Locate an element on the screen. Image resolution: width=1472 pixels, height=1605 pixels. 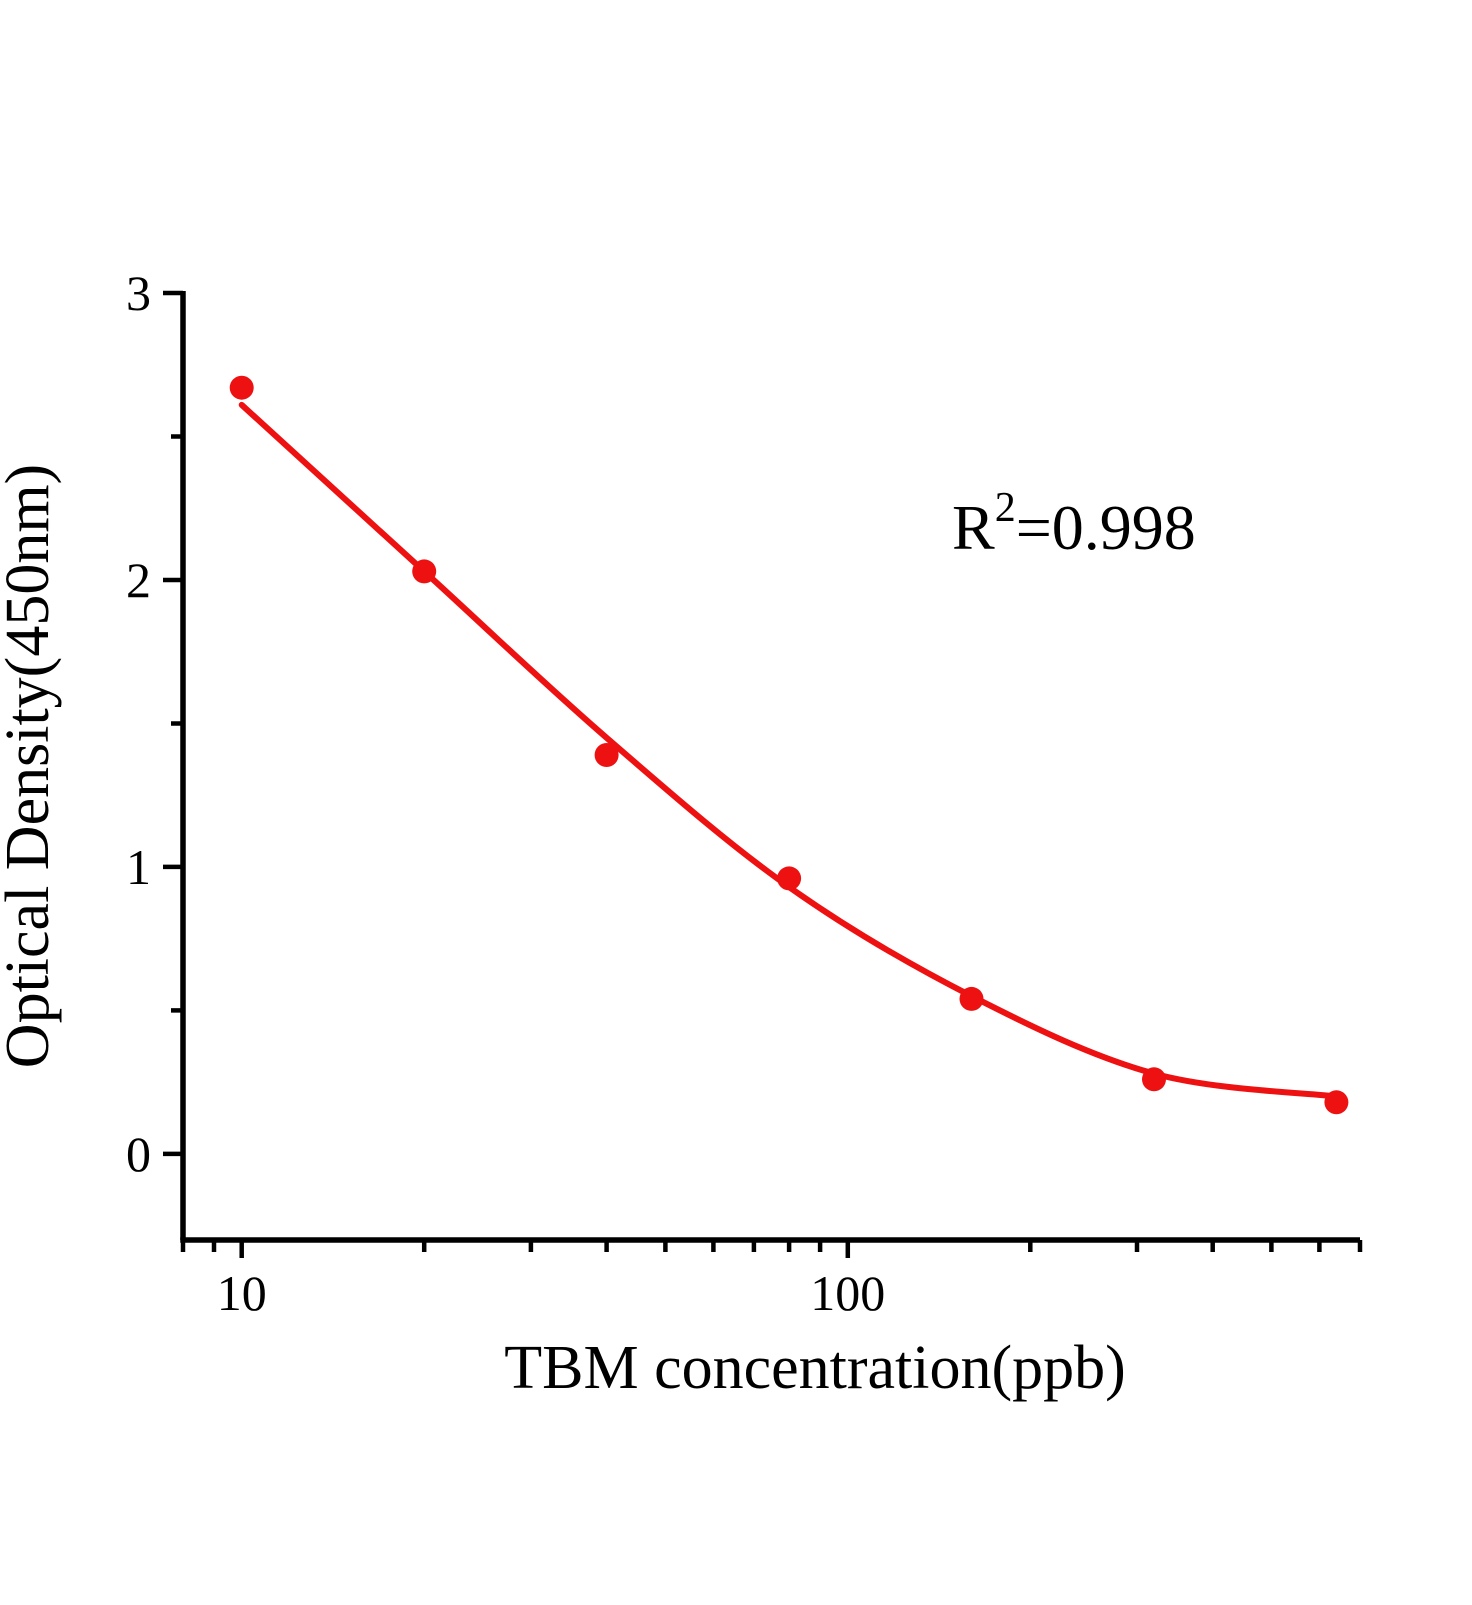
r-squared-value: =0.998 is located at coordinates (1106, 527).